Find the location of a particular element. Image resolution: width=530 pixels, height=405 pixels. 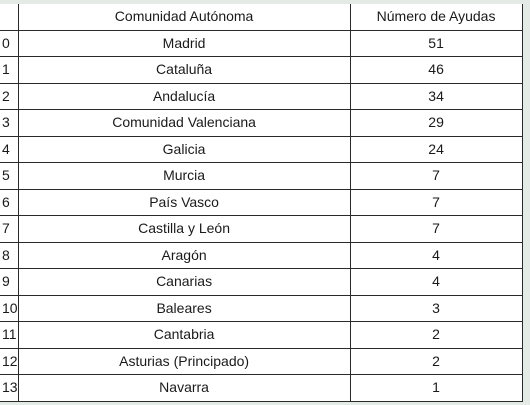

table-row: 2 Andalucía 34 is located at coordinates (261, 96).